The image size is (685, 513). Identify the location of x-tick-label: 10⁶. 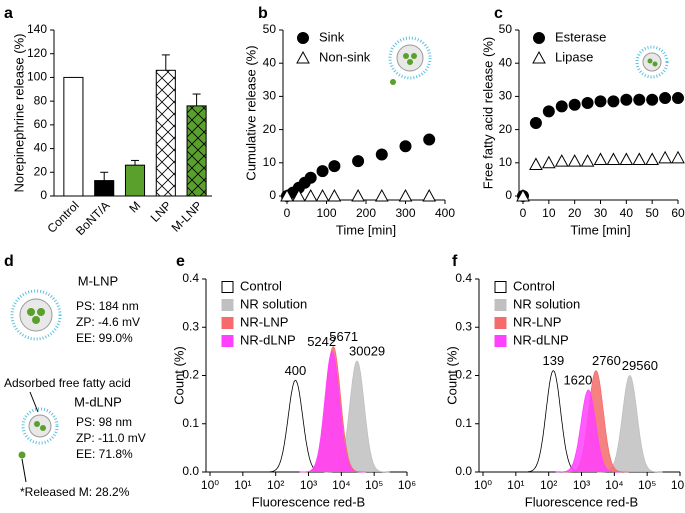
(407, 485).